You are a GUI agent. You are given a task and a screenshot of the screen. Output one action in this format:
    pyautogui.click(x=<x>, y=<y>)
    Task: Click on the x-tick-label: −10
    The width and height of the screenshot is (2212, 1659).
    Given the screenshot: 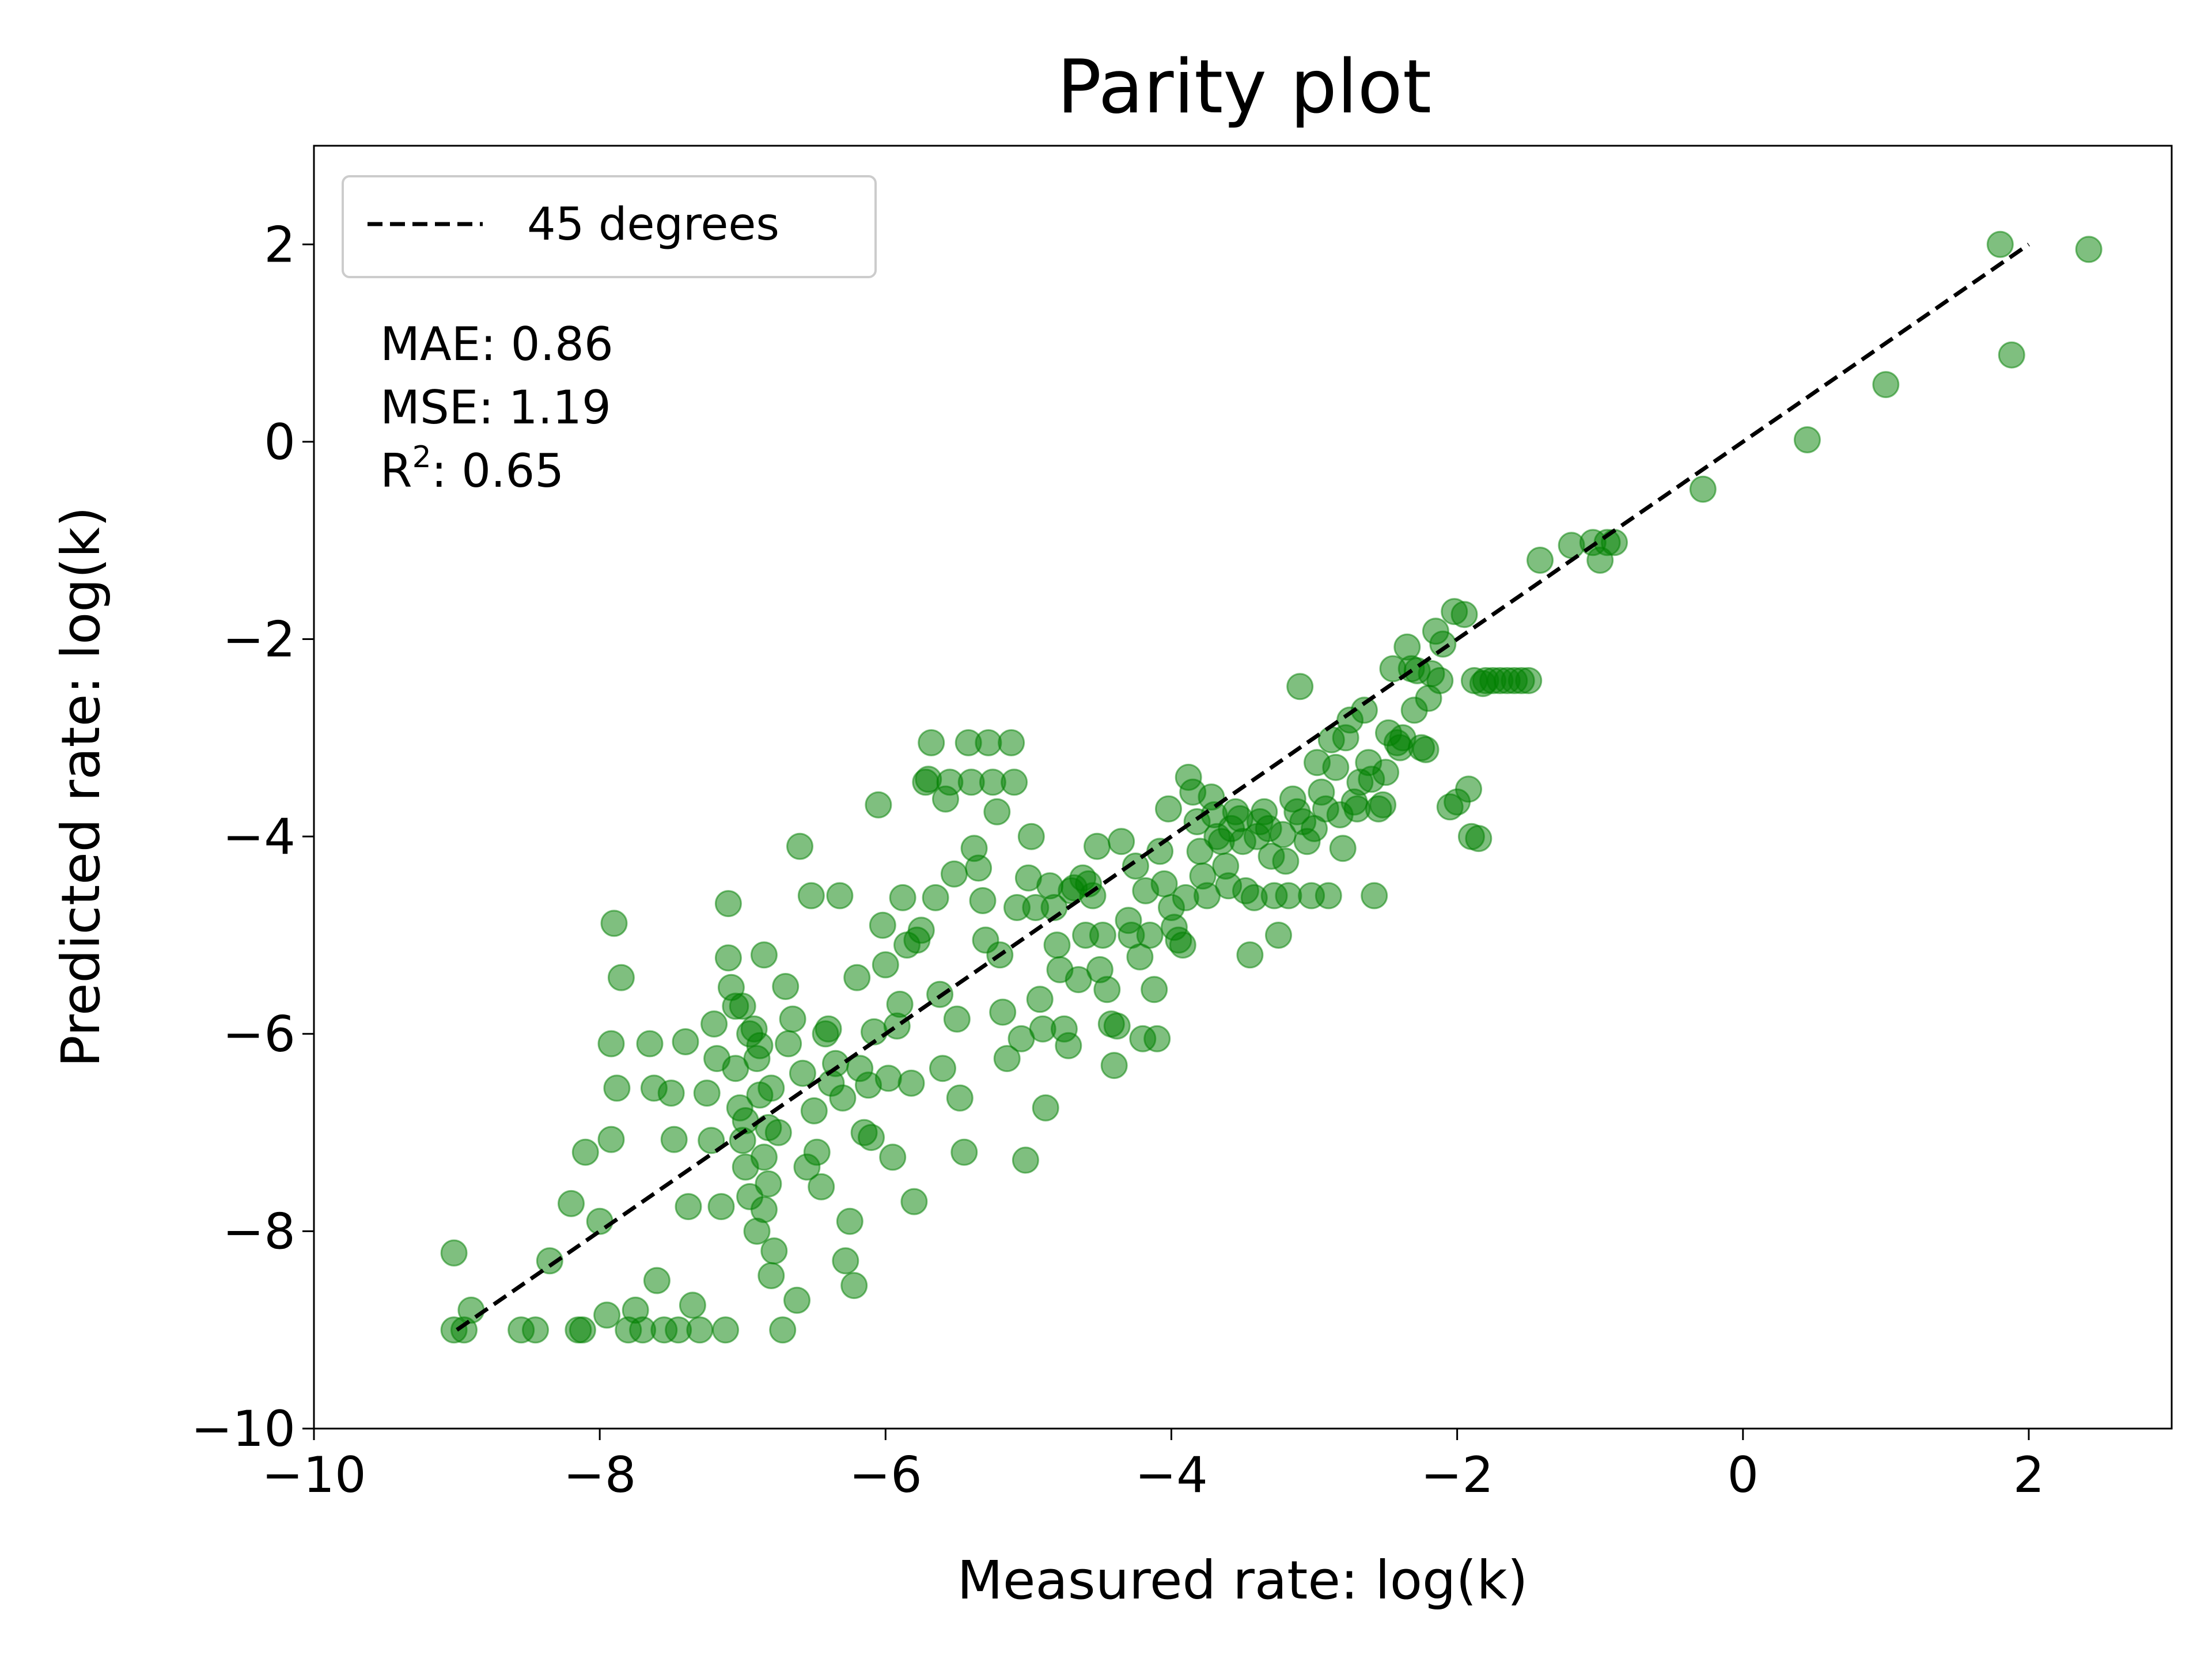 What is the action you would take?
    pyautogui.click(x=314, y=1475)
    